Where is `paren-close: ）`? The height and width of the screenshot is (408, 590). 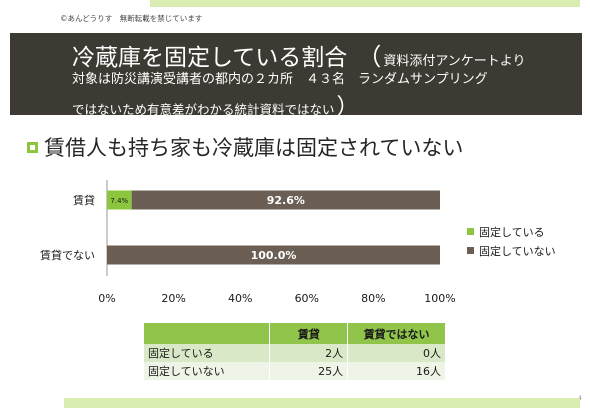 paren-close: ） is located at coordinates (347, 107).